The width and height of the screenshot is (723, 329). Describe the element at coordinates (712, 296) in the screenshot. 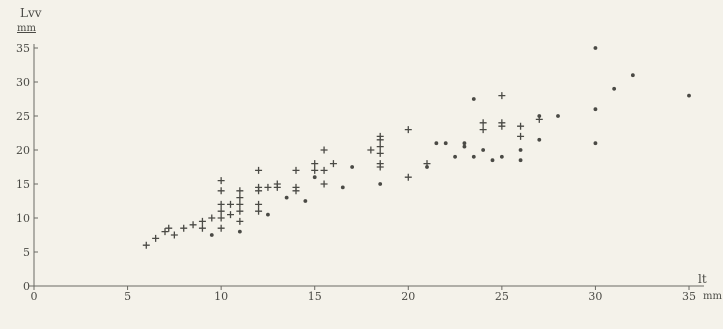

I see `x-axis-unit: mm` at that location.